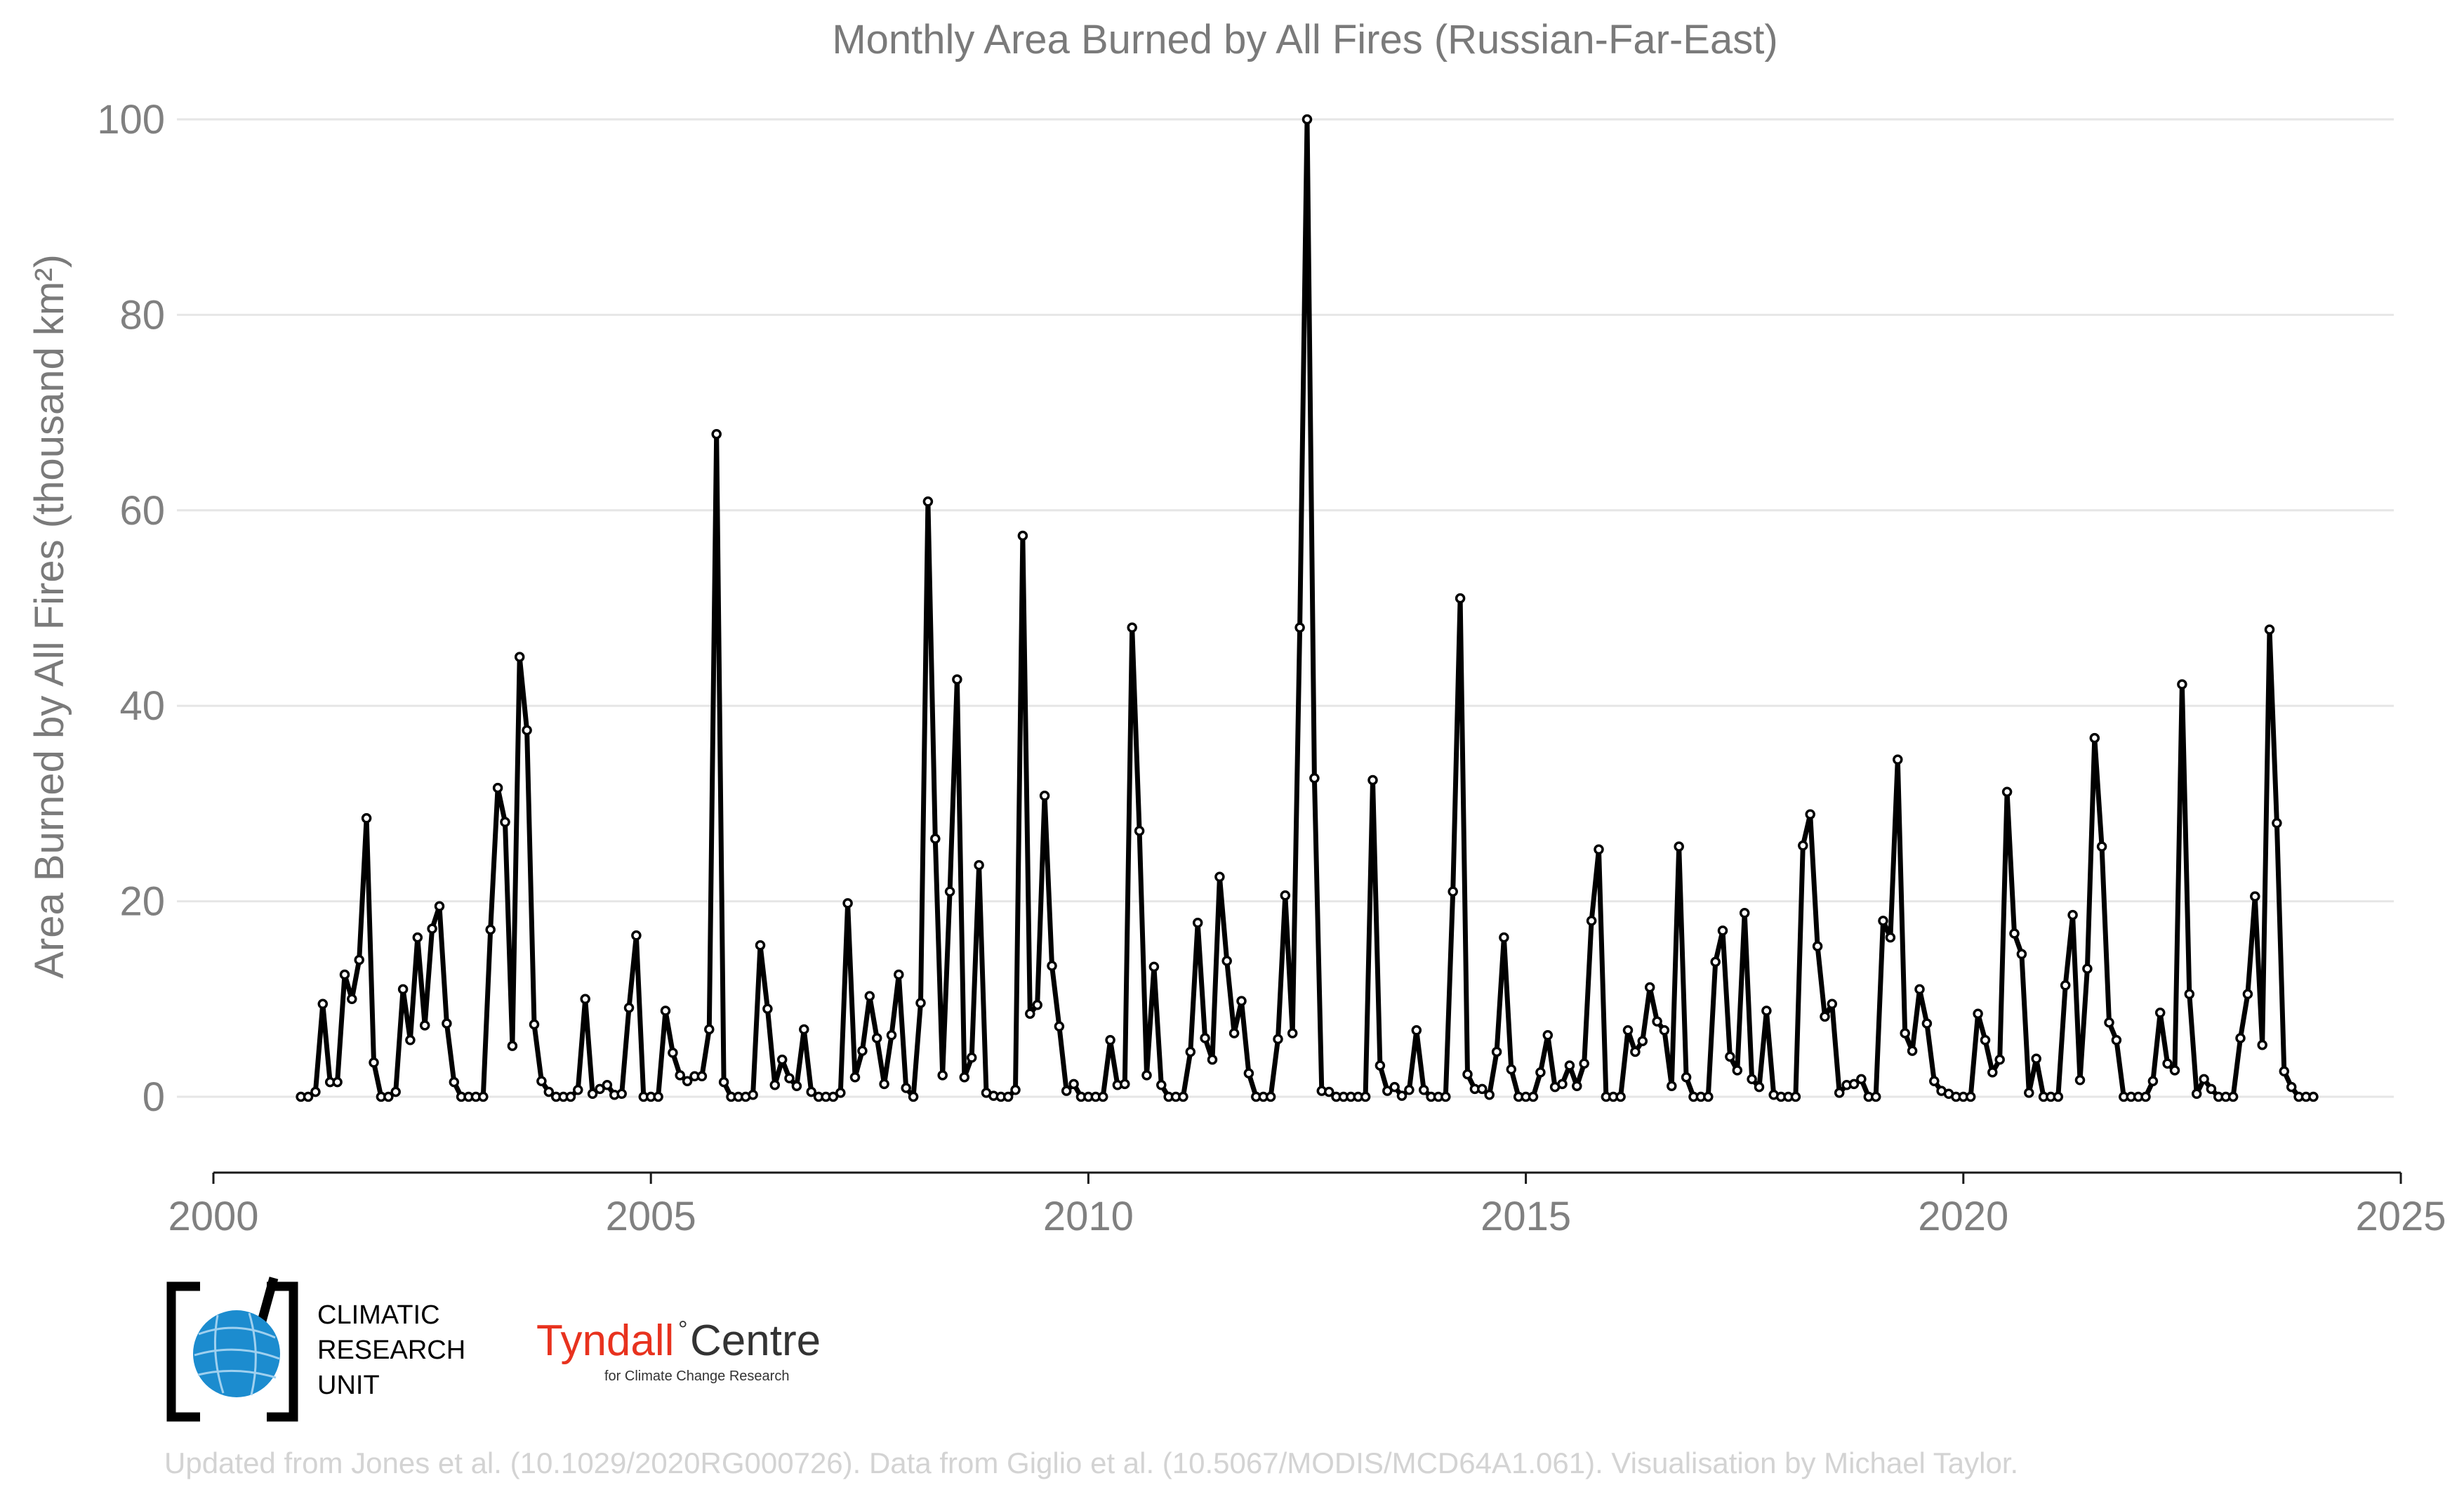  Describe the element at coordinates (349, 1385) in the screenshot. I see `cru-text-line3: UNIT` at that location.